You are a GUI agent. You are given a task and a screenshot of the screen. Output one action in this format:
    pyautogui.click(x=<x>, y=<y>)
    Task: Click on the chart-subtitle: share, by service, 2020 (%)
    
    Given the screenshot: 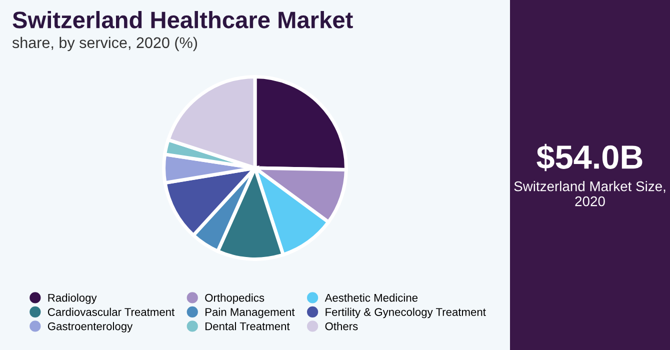 What is the action you would take?
    pyautogui.click(x=105, y=44)
    